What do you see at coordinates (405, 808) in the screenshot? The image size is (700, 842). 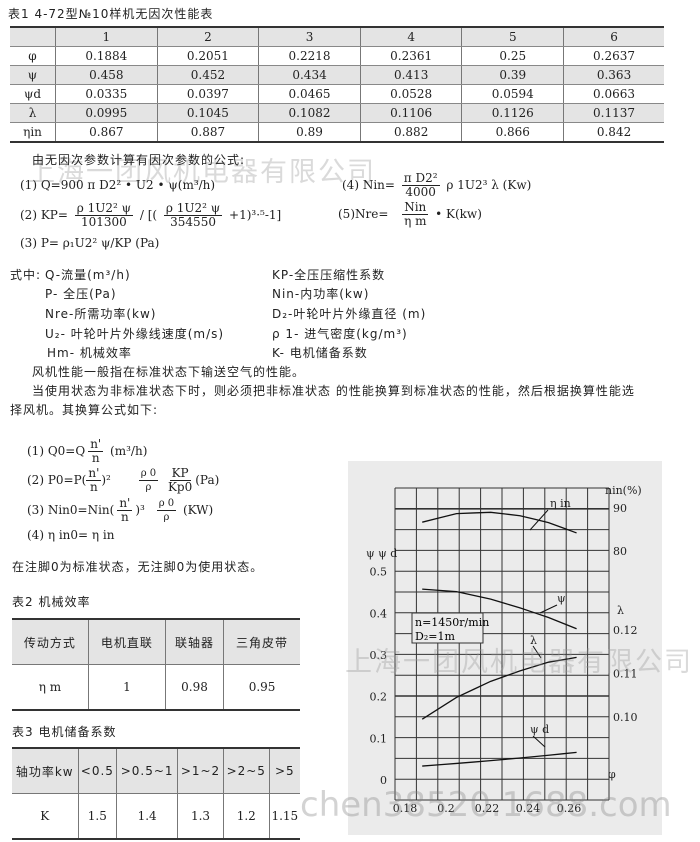 I see `x-tick-label: 0.18` at bounding box center [405, 808].